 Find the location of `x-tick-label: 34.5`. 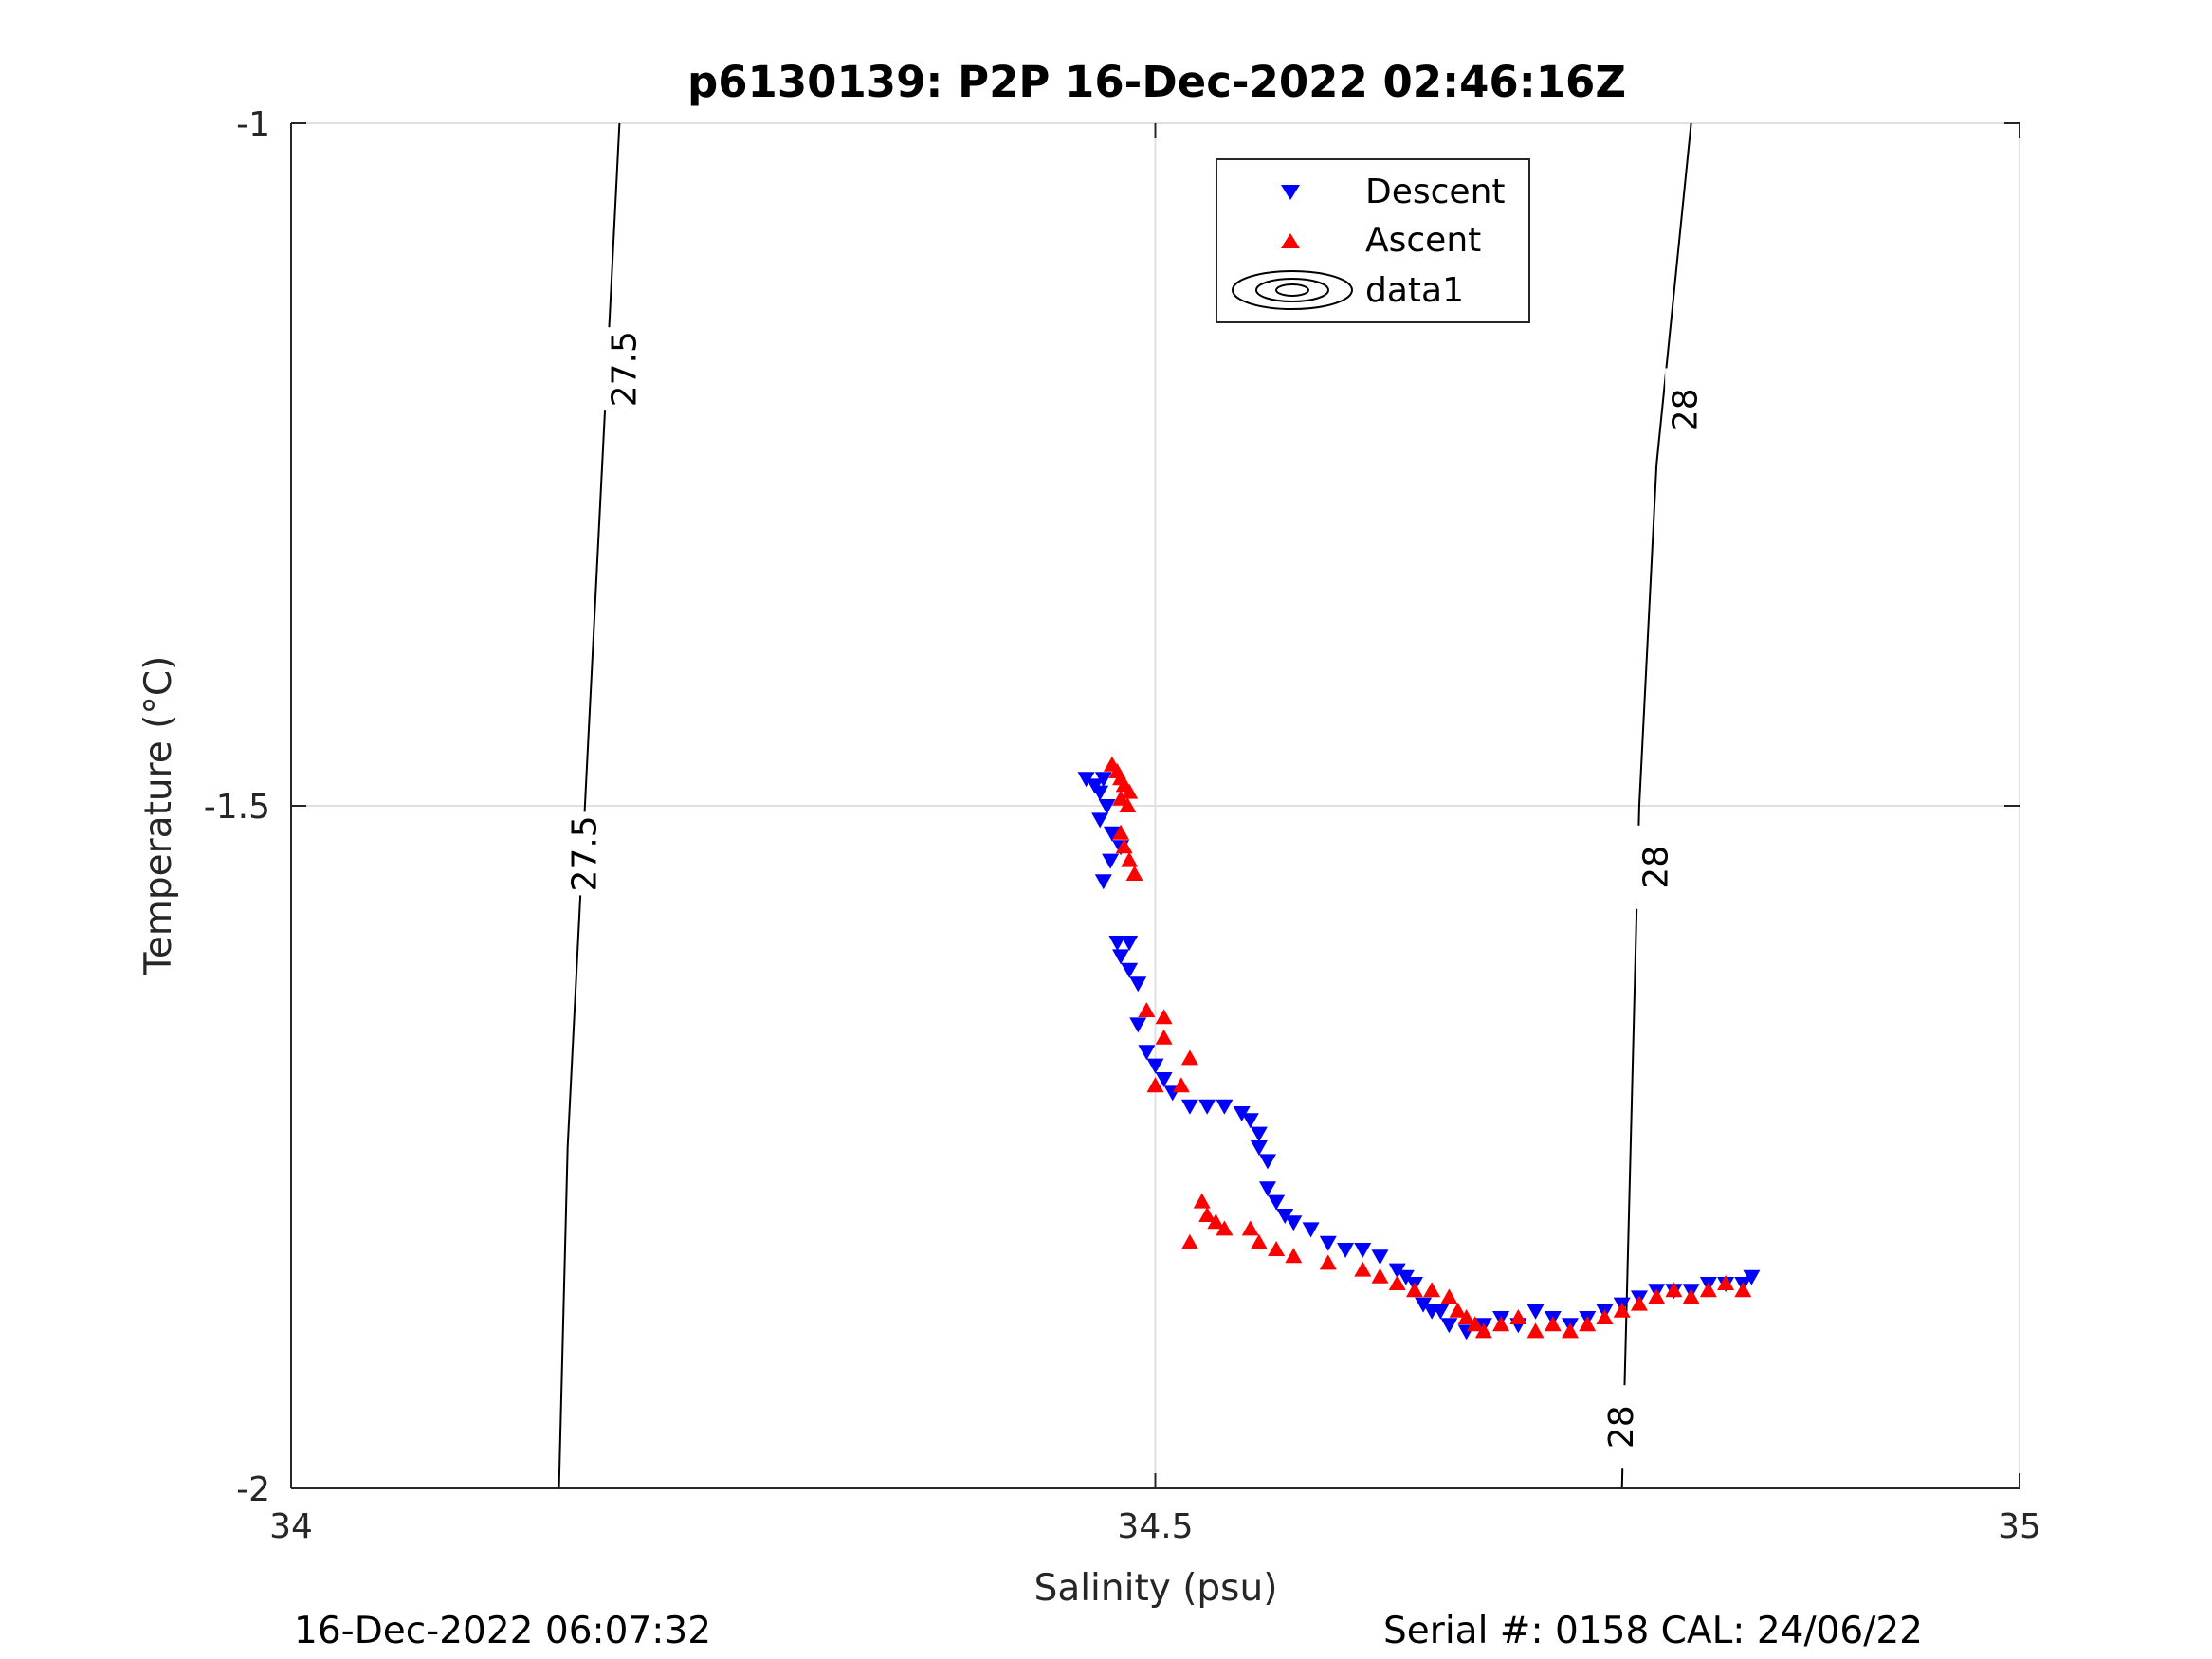

x-tick-label: 34.5 is located at coordinates (1155, 1526).